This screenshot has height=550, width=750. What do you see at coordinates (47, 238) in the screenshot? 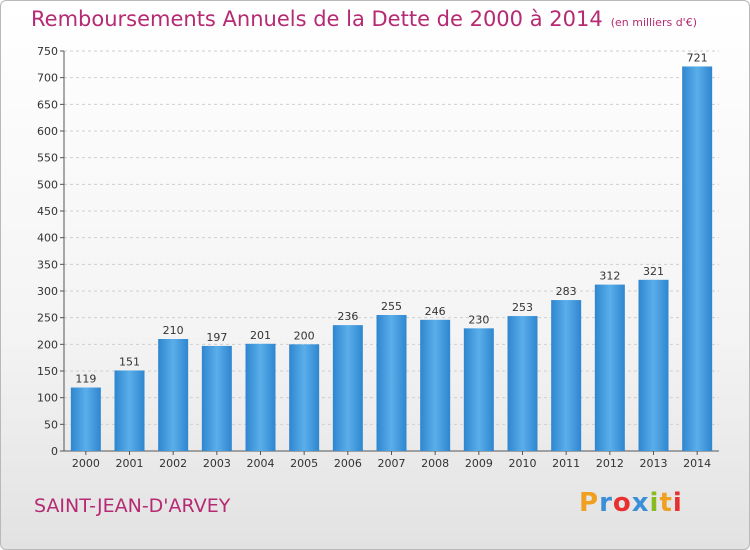
I see `y-tick-label: 400` at bounding box center [47, 238].